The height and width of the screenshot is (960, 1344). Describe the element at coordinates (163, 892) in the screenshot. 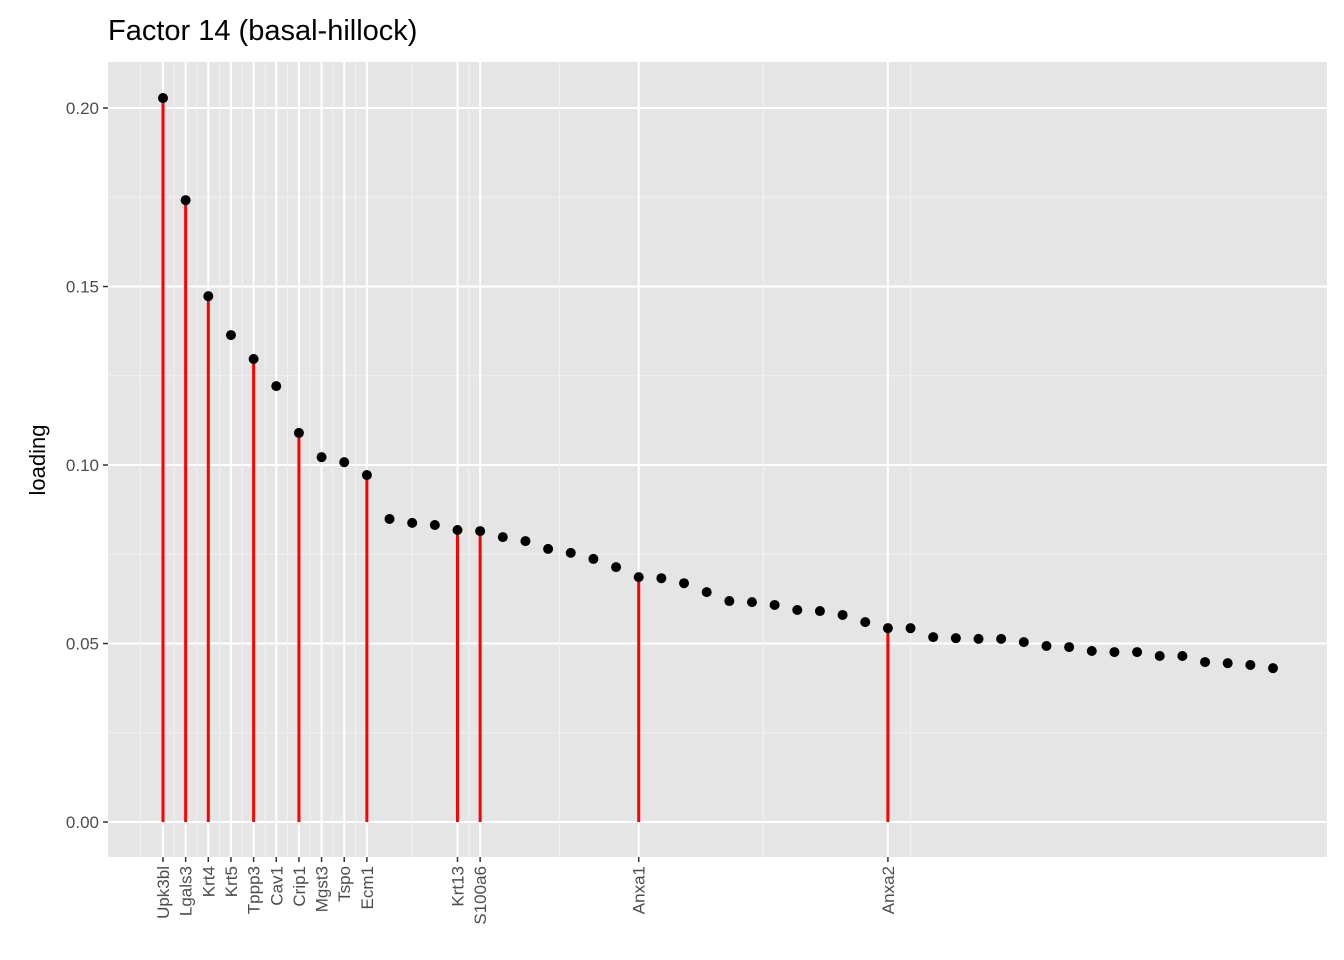

I see `x-tick-label: Upk3bl` at that location.